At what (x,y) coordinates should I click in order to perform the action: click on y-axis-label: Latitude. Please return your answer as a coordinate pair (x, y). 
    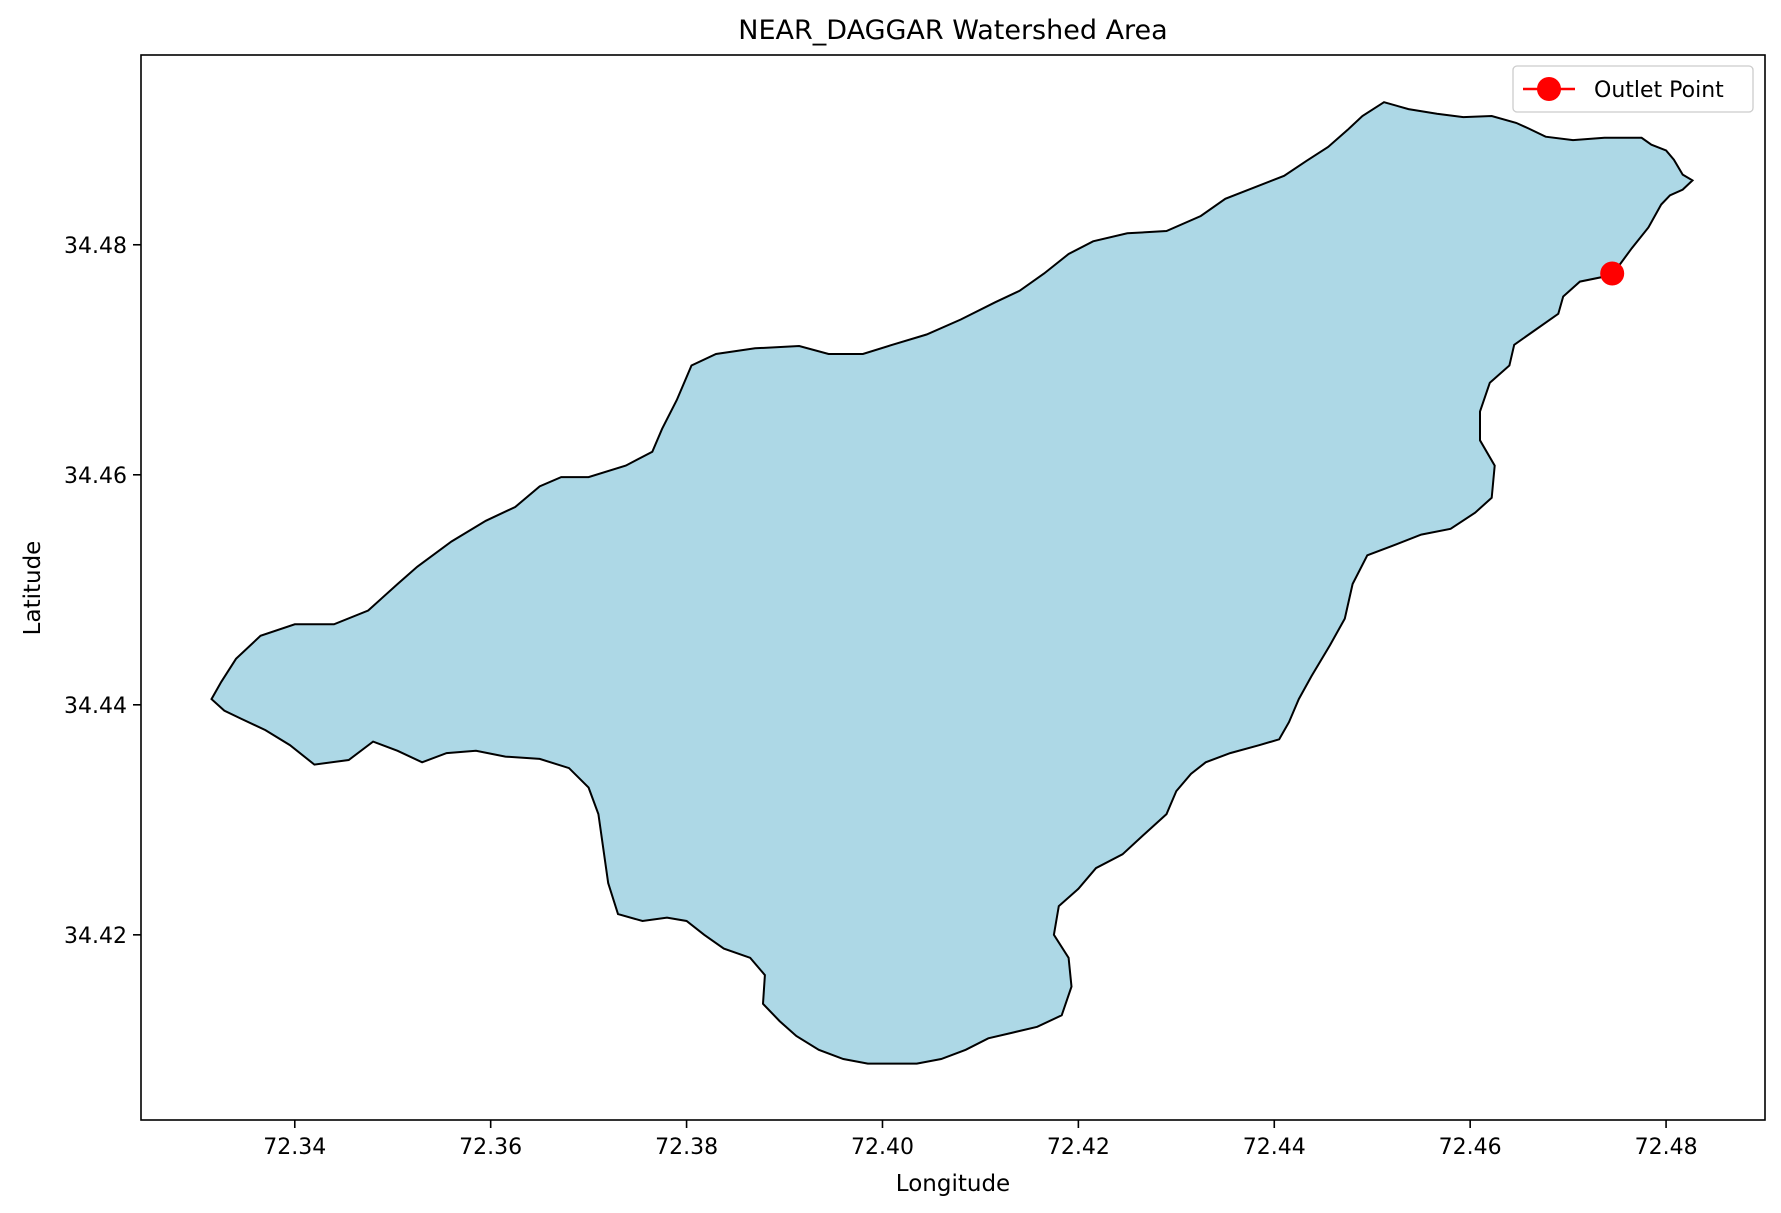
    Looking at the image, I should click on (33, 588).